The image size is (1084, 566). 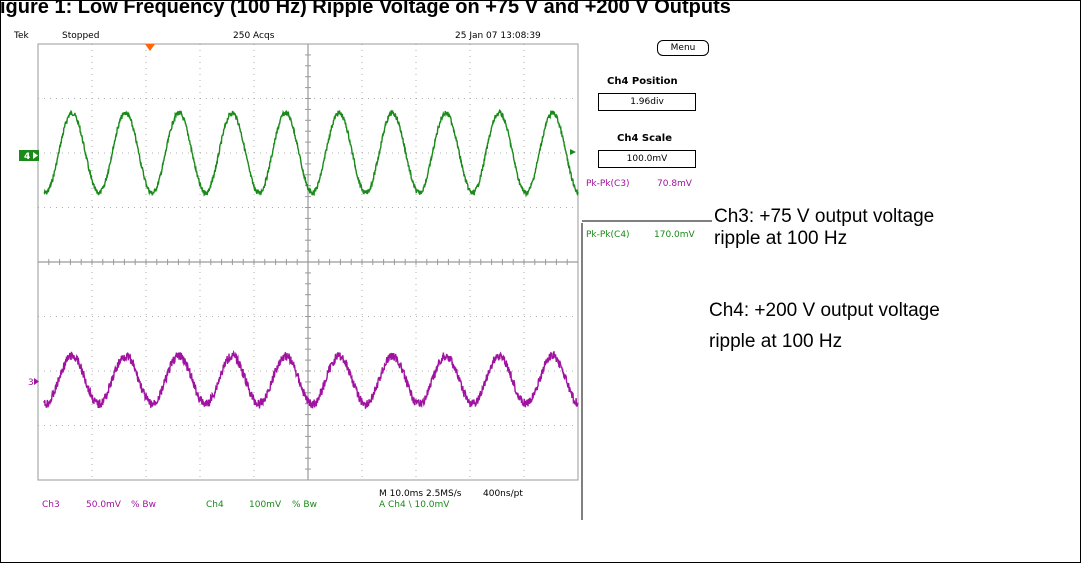 I want to click on timestamp-label: 25 Jan 07 13:08:39, so click(x=498, y=36).